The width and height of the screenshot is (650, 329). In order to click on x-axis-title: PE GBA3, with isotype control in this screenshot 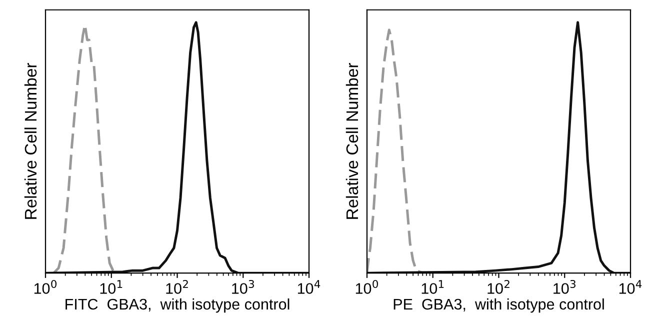, I will do `click(499, 305)`.